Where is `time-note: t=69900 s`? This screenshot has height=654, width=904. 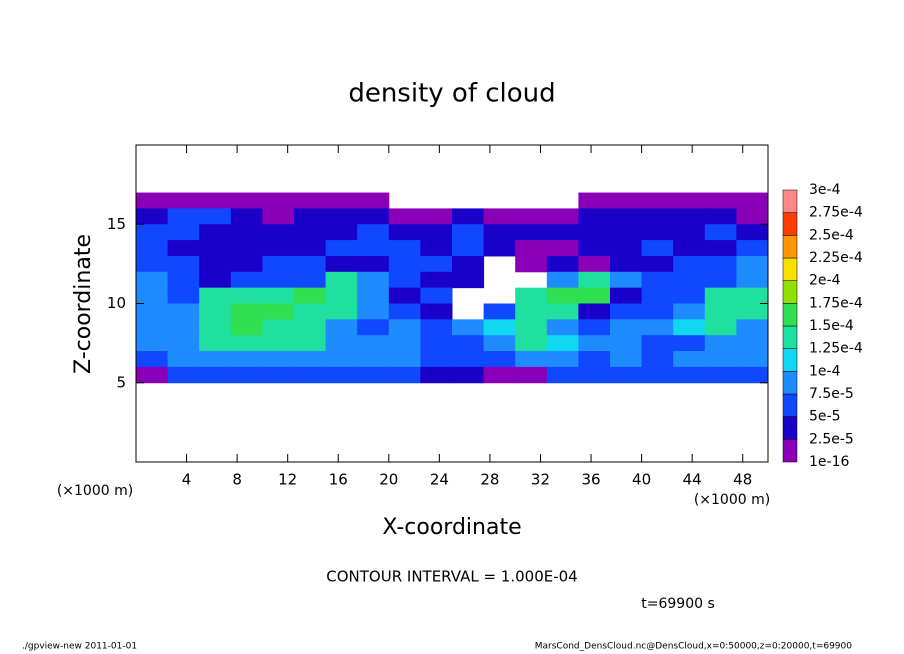 time-note: t=69900 s is located at coordinates (678, 604).